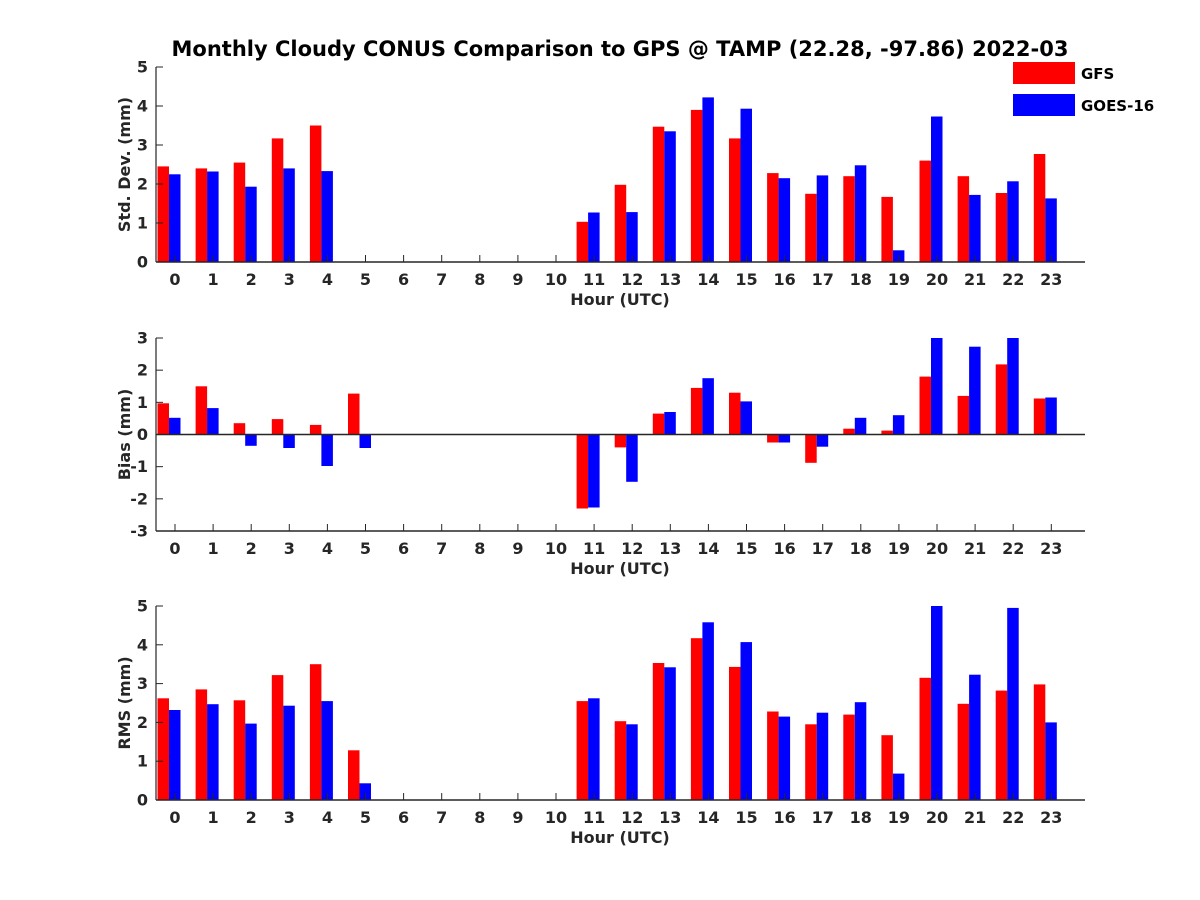 The height and width of the screenshot is (900, 1200). I want to click on xlabel-bias: Hour (UTC), so click(620, 568).